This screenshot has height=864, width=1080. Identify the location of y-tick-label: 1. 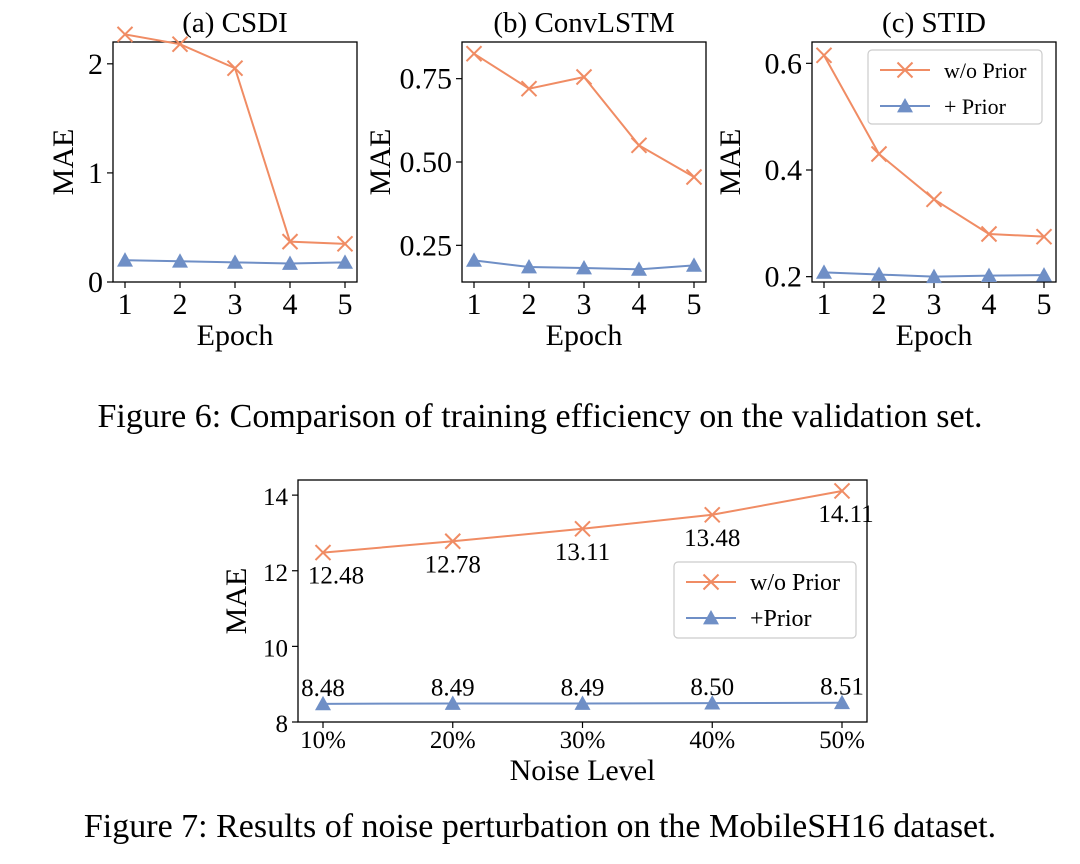
(95, 173).